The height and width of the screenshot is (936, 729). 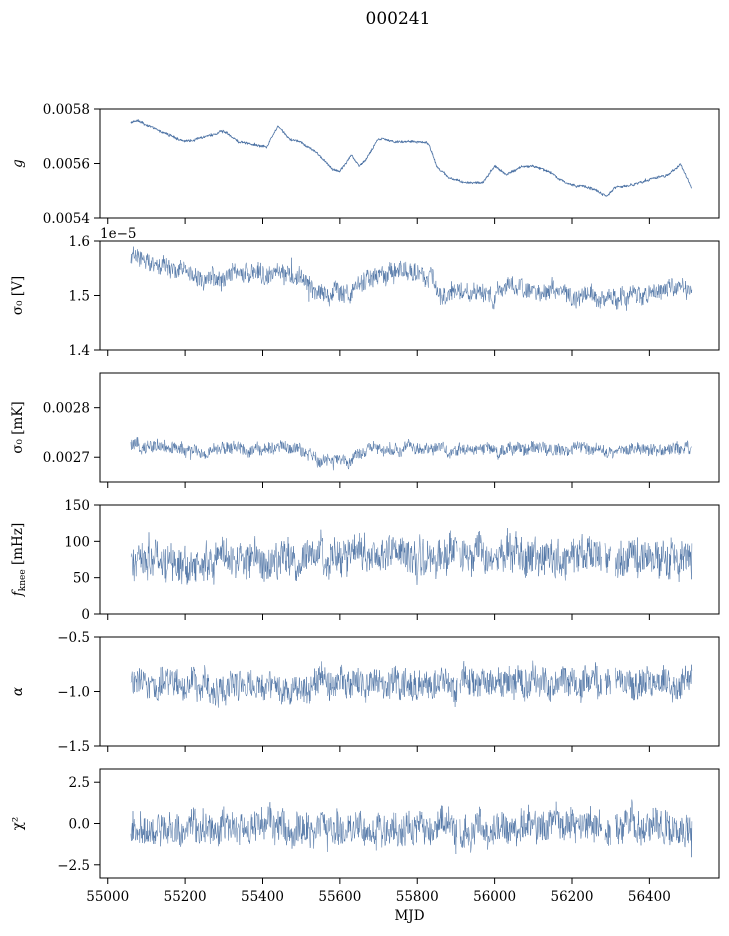 What do you see at coordinates (18, 824) in the screenshot?
I see `y-axis-label: χ²` at bounding box center [18, 824].